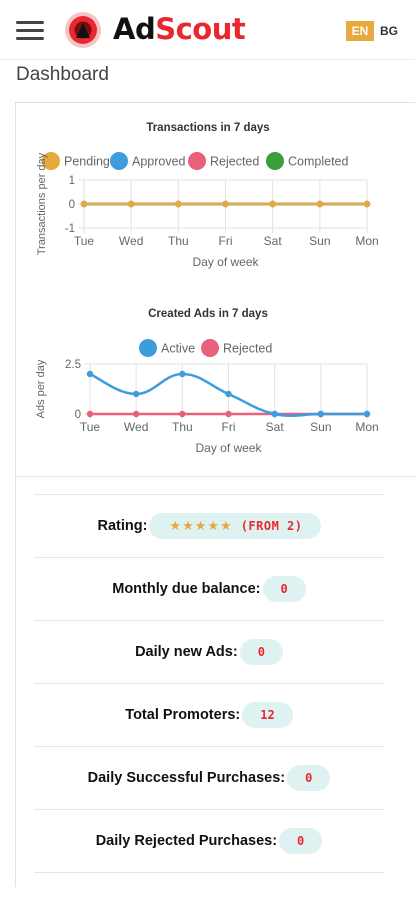  What do you see at coordinates (41, 388) in the screenshot?
I see `y-axis-label: Ads per day` at bounding box center [41, 388].